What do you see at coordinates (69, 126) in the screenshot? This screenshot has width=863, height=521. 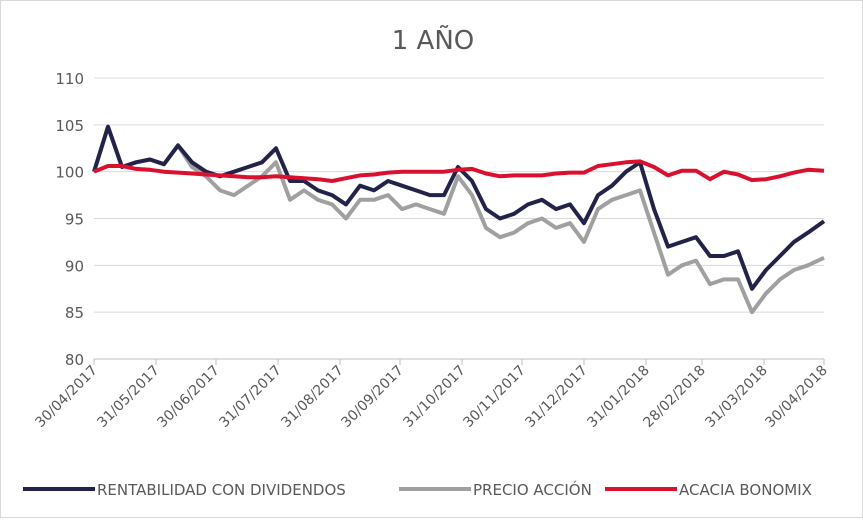 I see `y-tick-label: 105` at bounding box center [69, 126].